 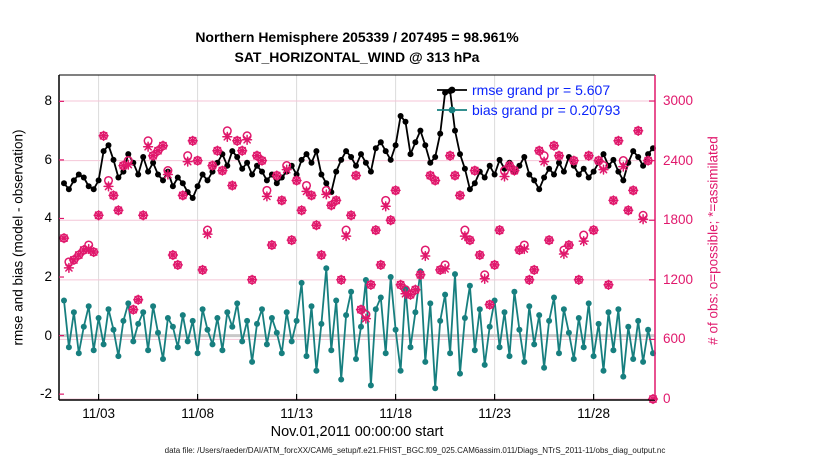 I want to click on right-tick-label: 1200, so click(x=678, y=279).